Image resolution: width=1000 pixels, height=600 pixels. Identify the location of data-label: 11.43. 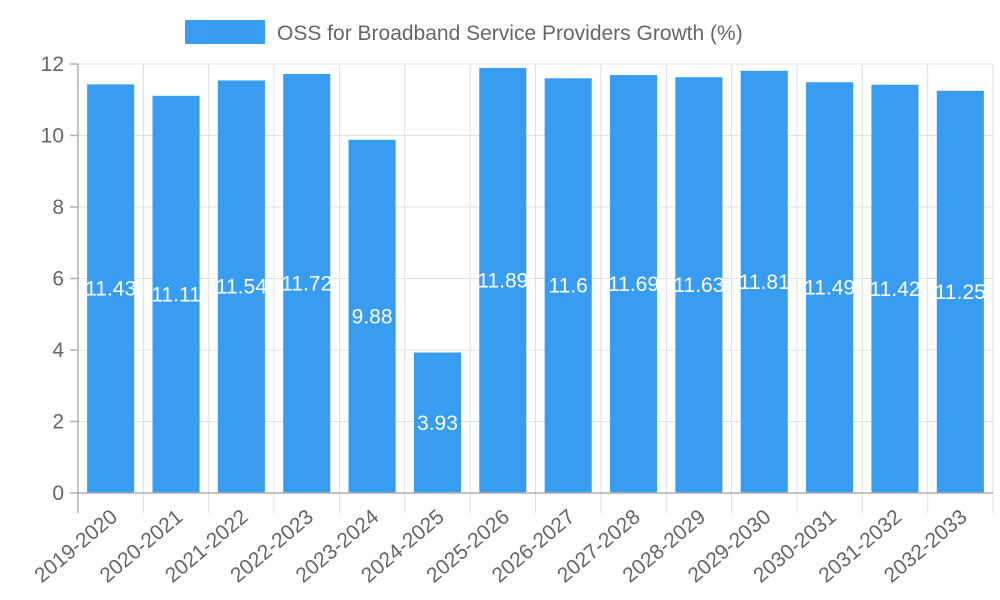
(110, 289).